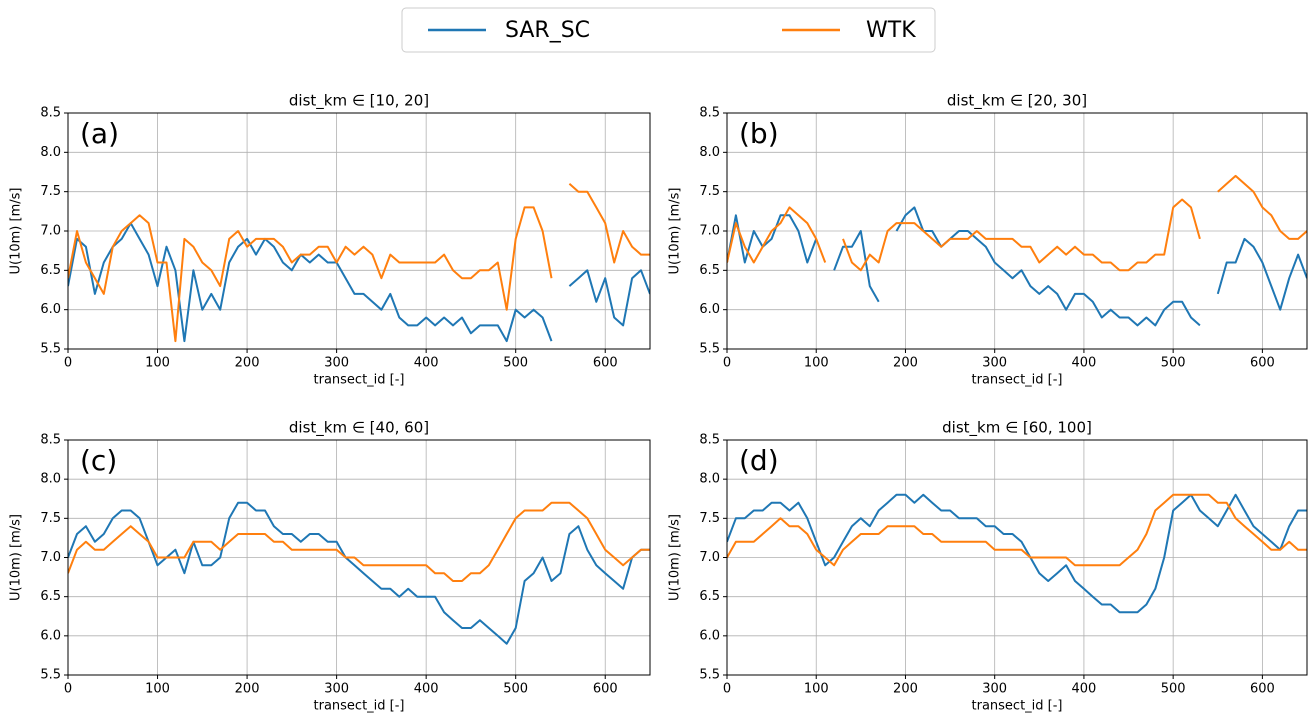 The image size is (1309, 722). Describe the element at coordinates (1017, 101) in the screenshot. I see `subplot-title: dist_km ∈ [20, 30]` at that location.